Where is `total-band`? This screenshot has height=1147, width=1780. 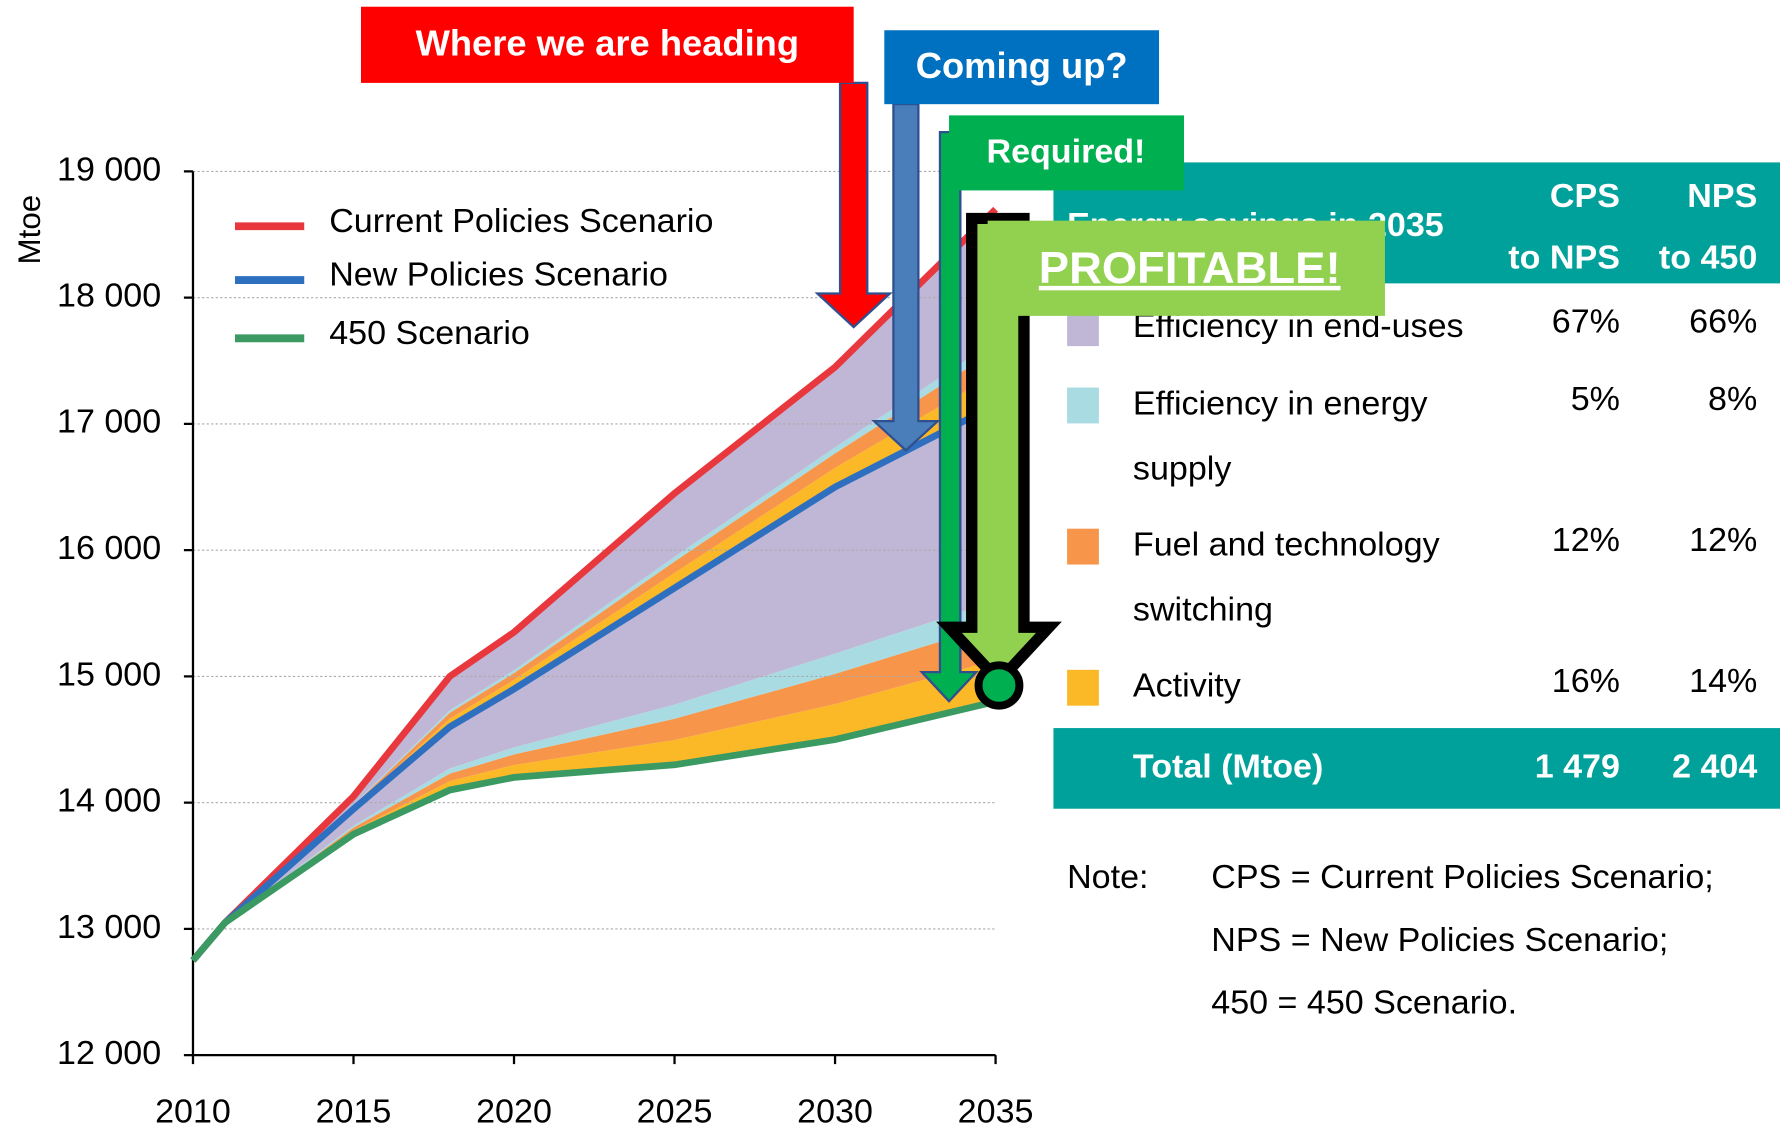 total-band is located at coordinates (1416, 768).